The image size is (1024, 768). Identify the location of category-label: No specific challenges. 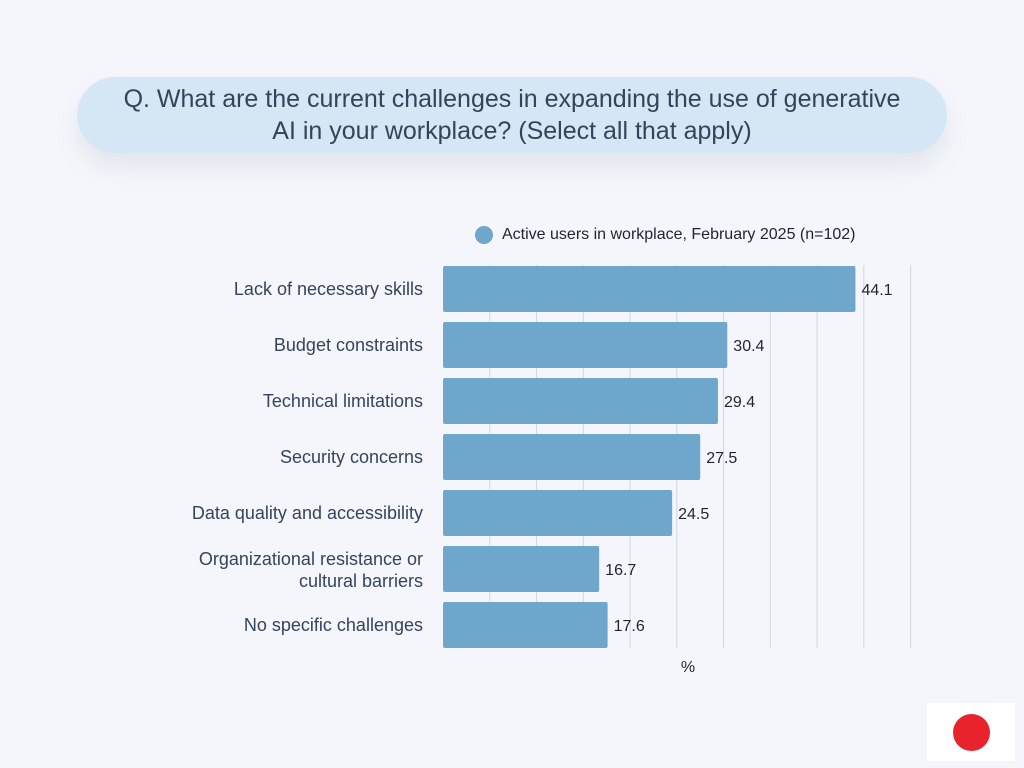
(333, 625).